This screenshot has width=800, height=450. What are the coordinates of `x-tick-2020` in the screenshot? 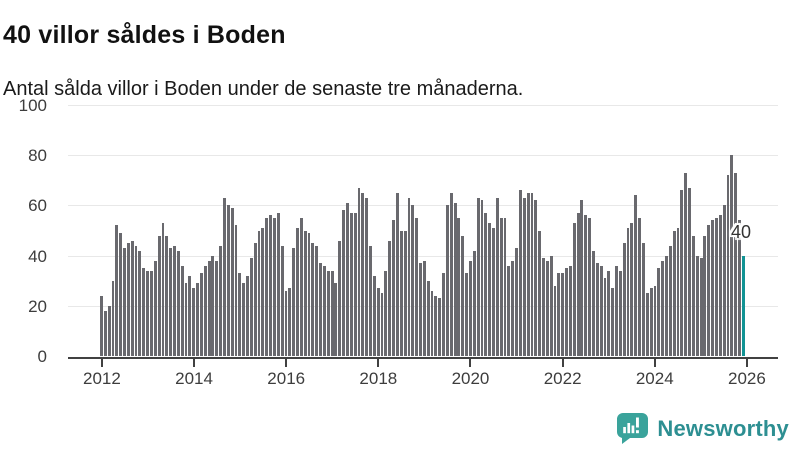 It's located at (470, 363).